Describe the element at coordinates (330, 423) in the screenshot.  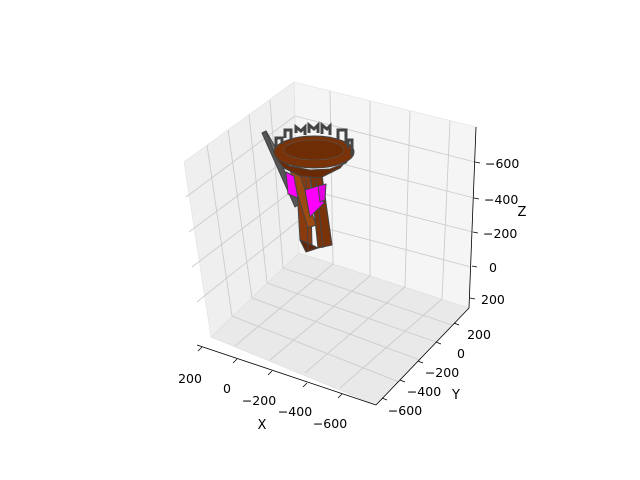
I see `x-tick-label: −600` at that location.